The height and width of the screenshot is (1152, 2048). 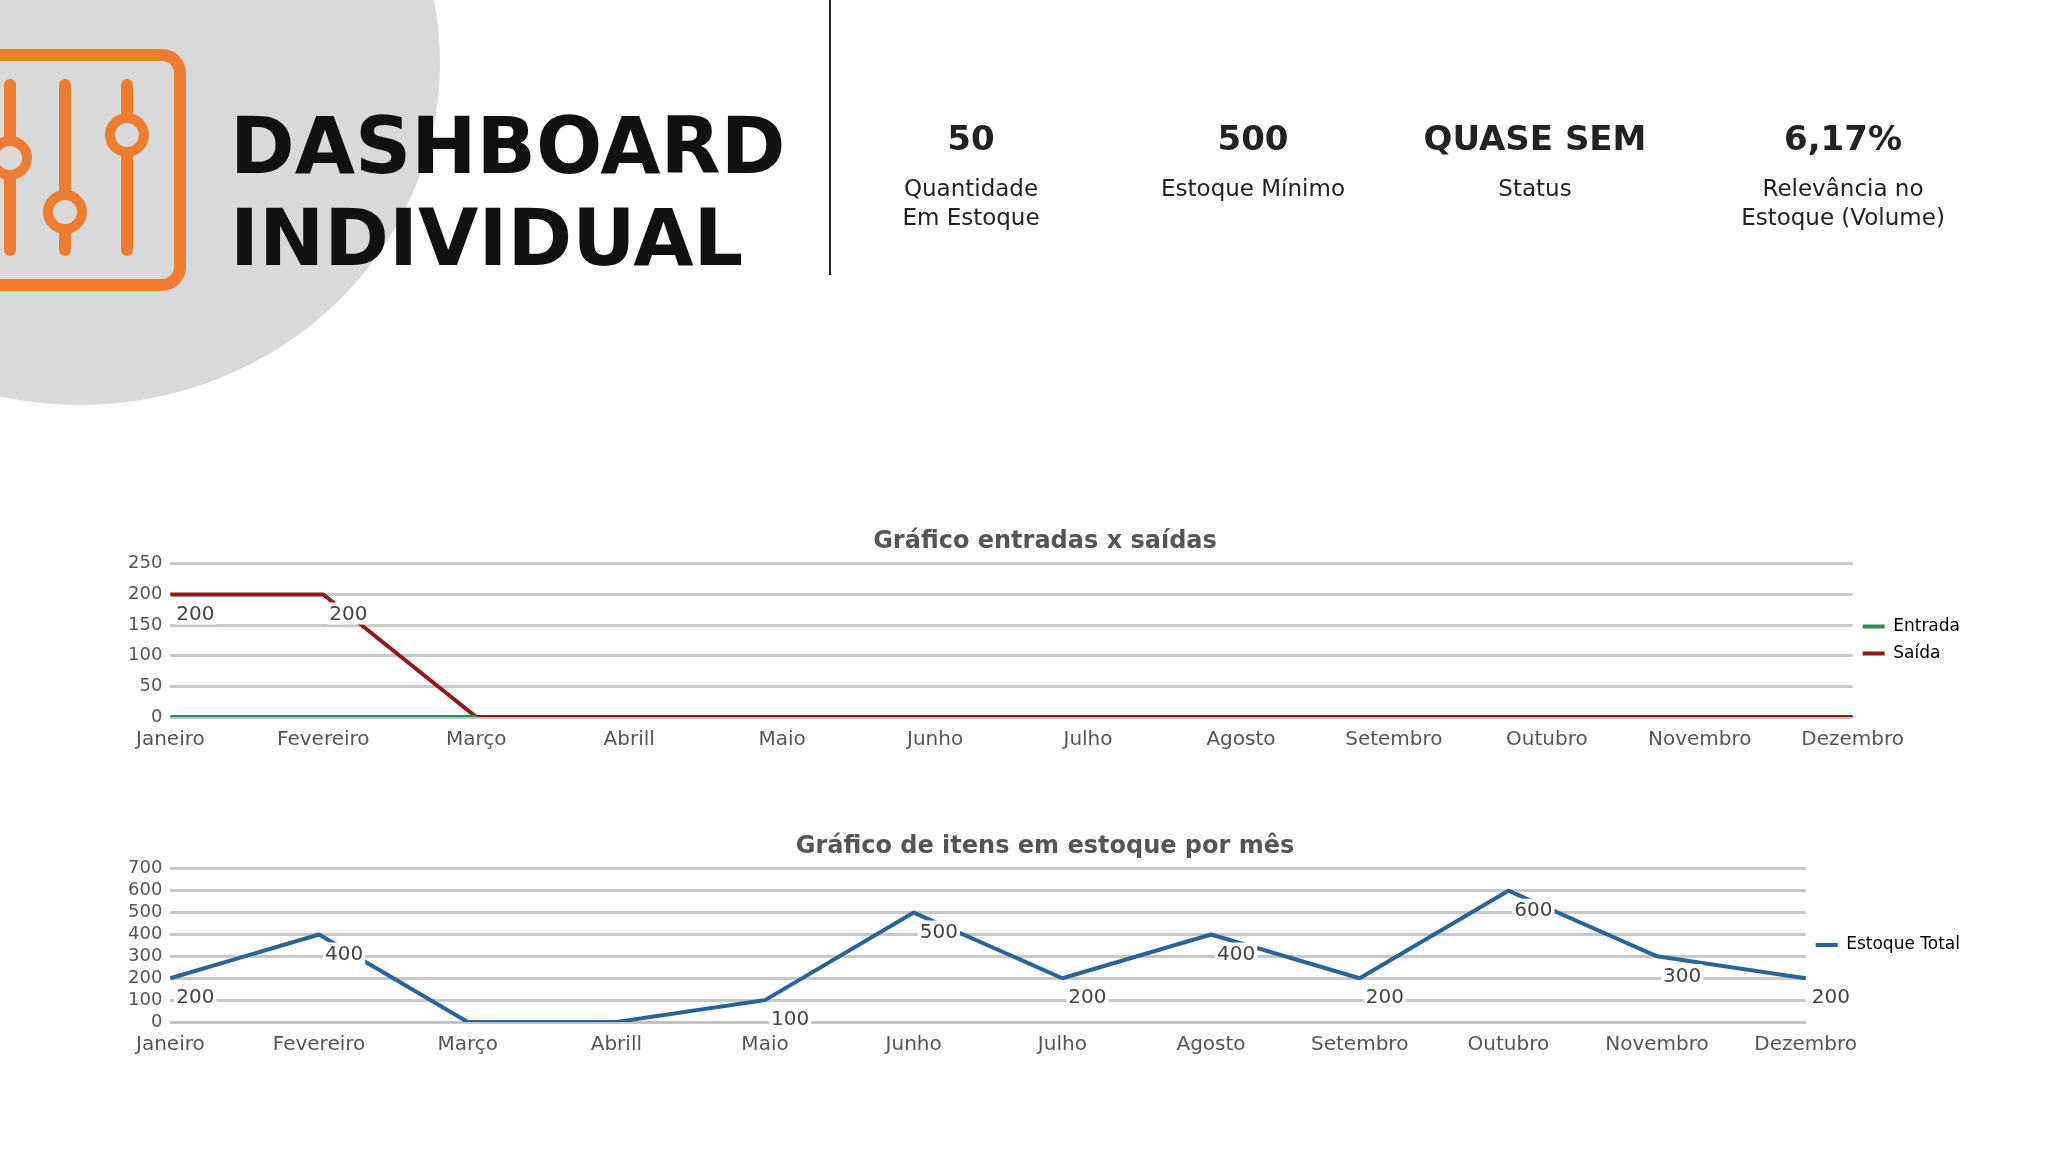 What do you see at coordinates (938, 930) in the screenshot?
I see `data-label: 500` at bounding box center [938, 930].